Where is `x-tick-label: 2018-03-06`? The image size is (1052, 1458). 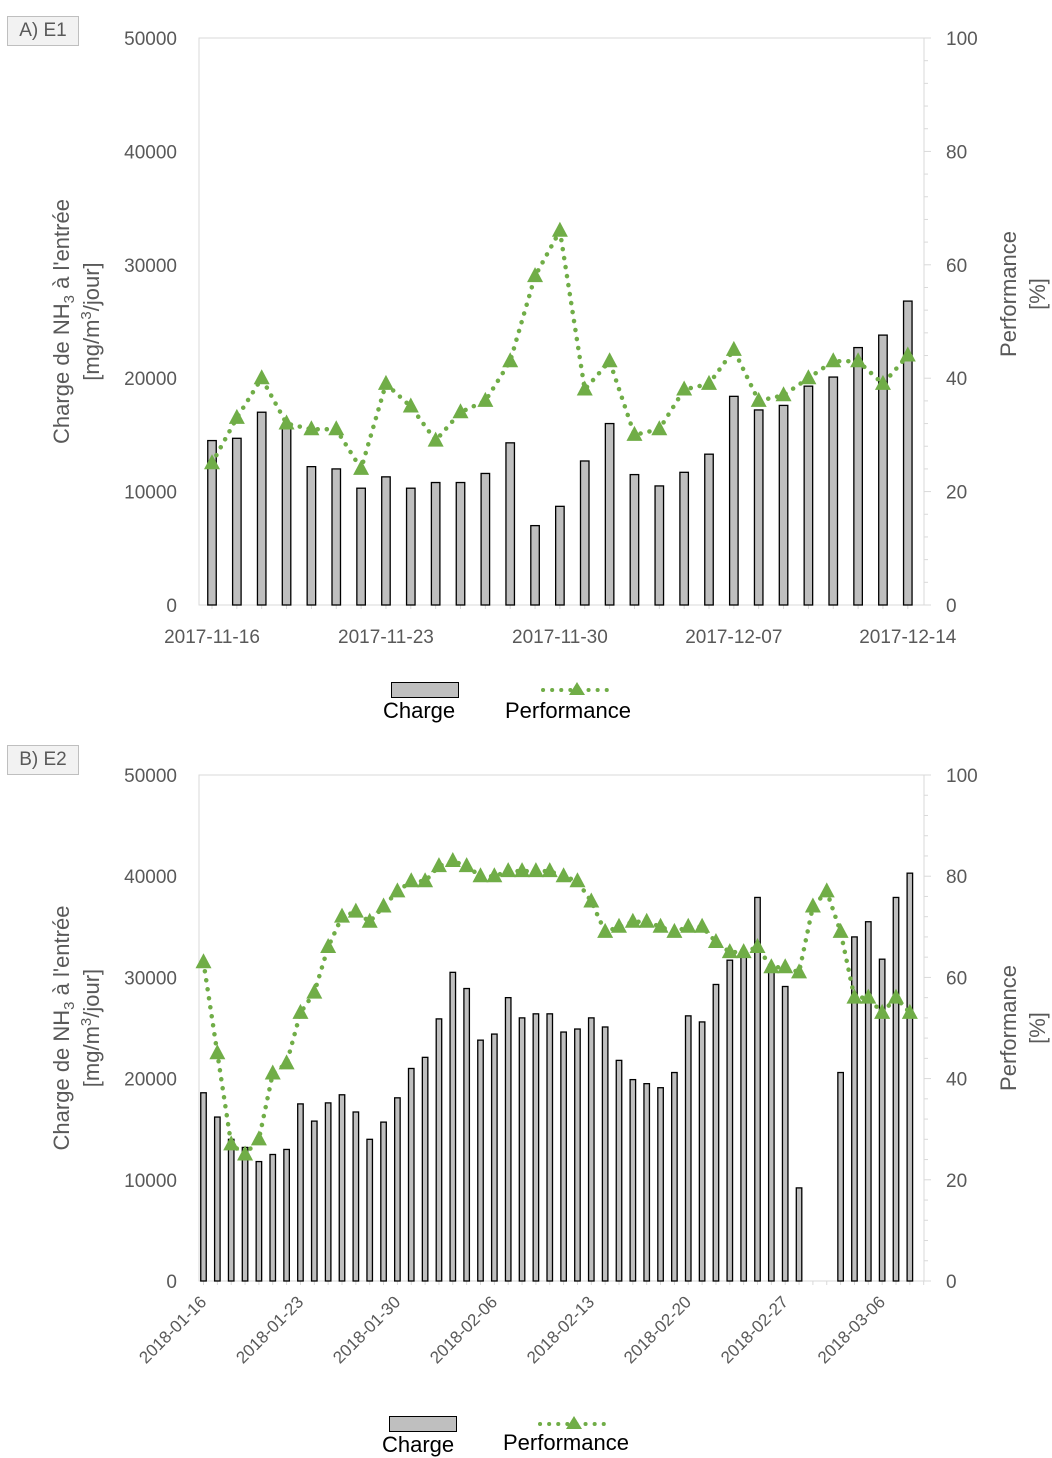 x-tick-label: 2018-03-06 is located at coordinates (851, 1329).